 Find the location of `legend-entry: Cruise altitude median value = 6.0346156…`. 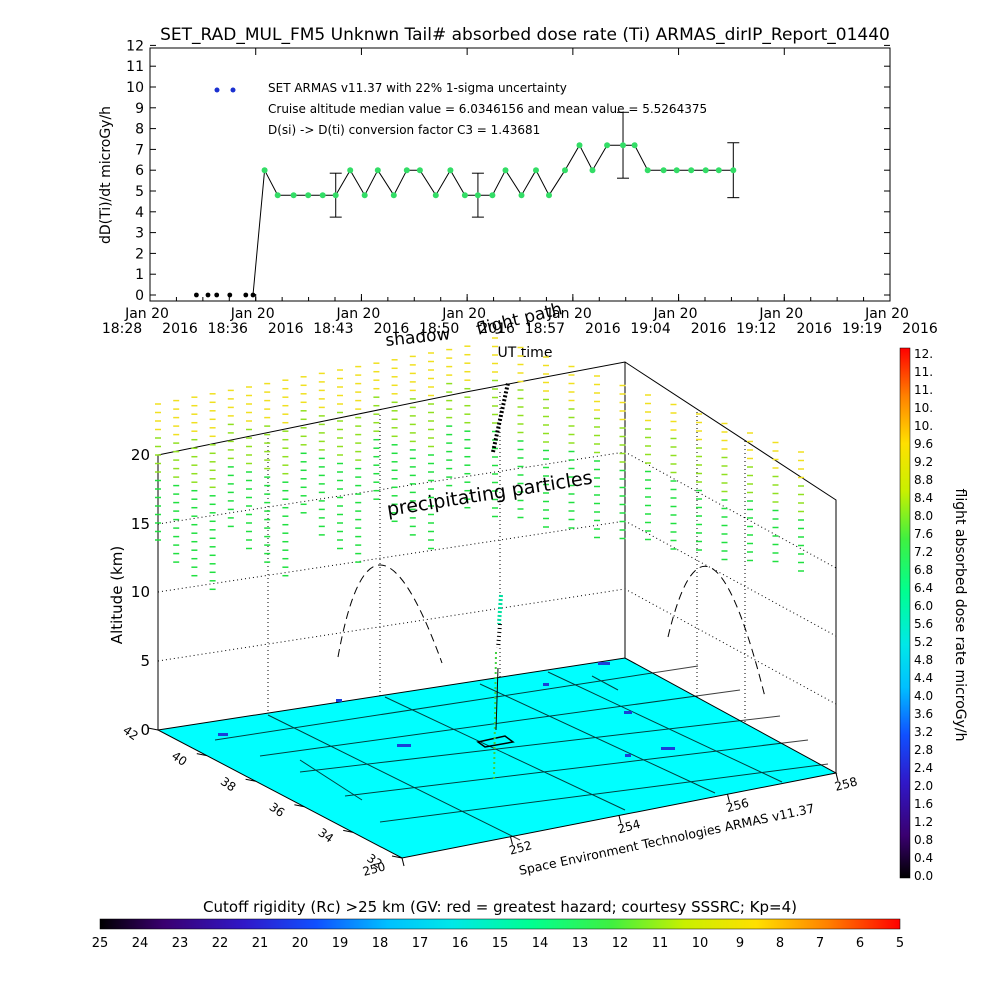

legend-entry: Cruise altitude median value = 6.0346156… is located at coordinates (487, 109).